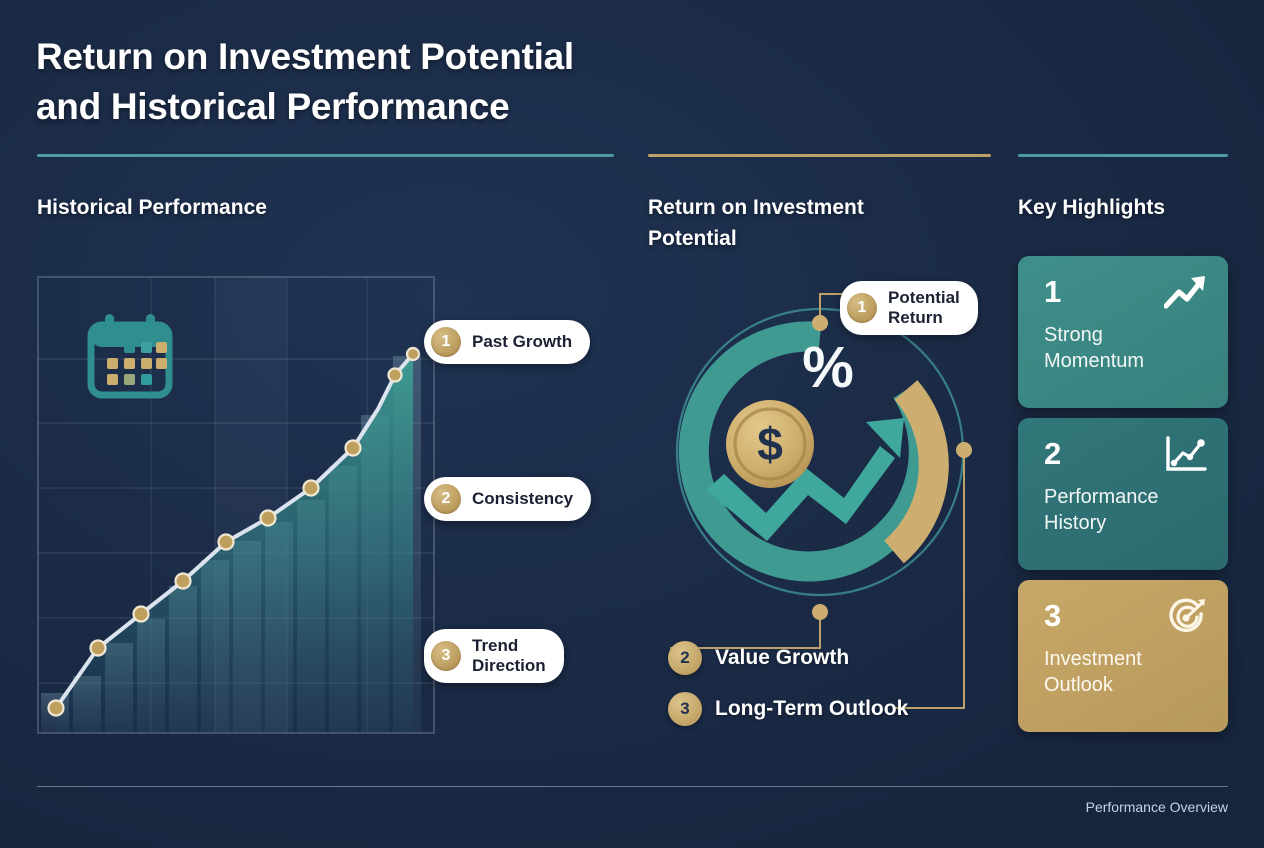 This screenshot has width=1264, height=848. Describe the element at coordinates (1156, 807) in the screenshot. I see `footer-label: Performance Overview` at that location.